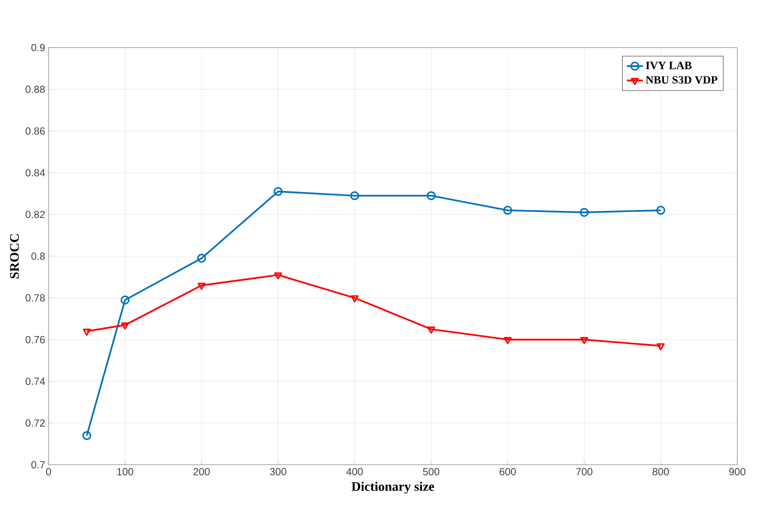  What do you see at coordinates (35, 340) in the screenshot?
I see `y-tick-label: 0.76` at bounding box center [35, 340].